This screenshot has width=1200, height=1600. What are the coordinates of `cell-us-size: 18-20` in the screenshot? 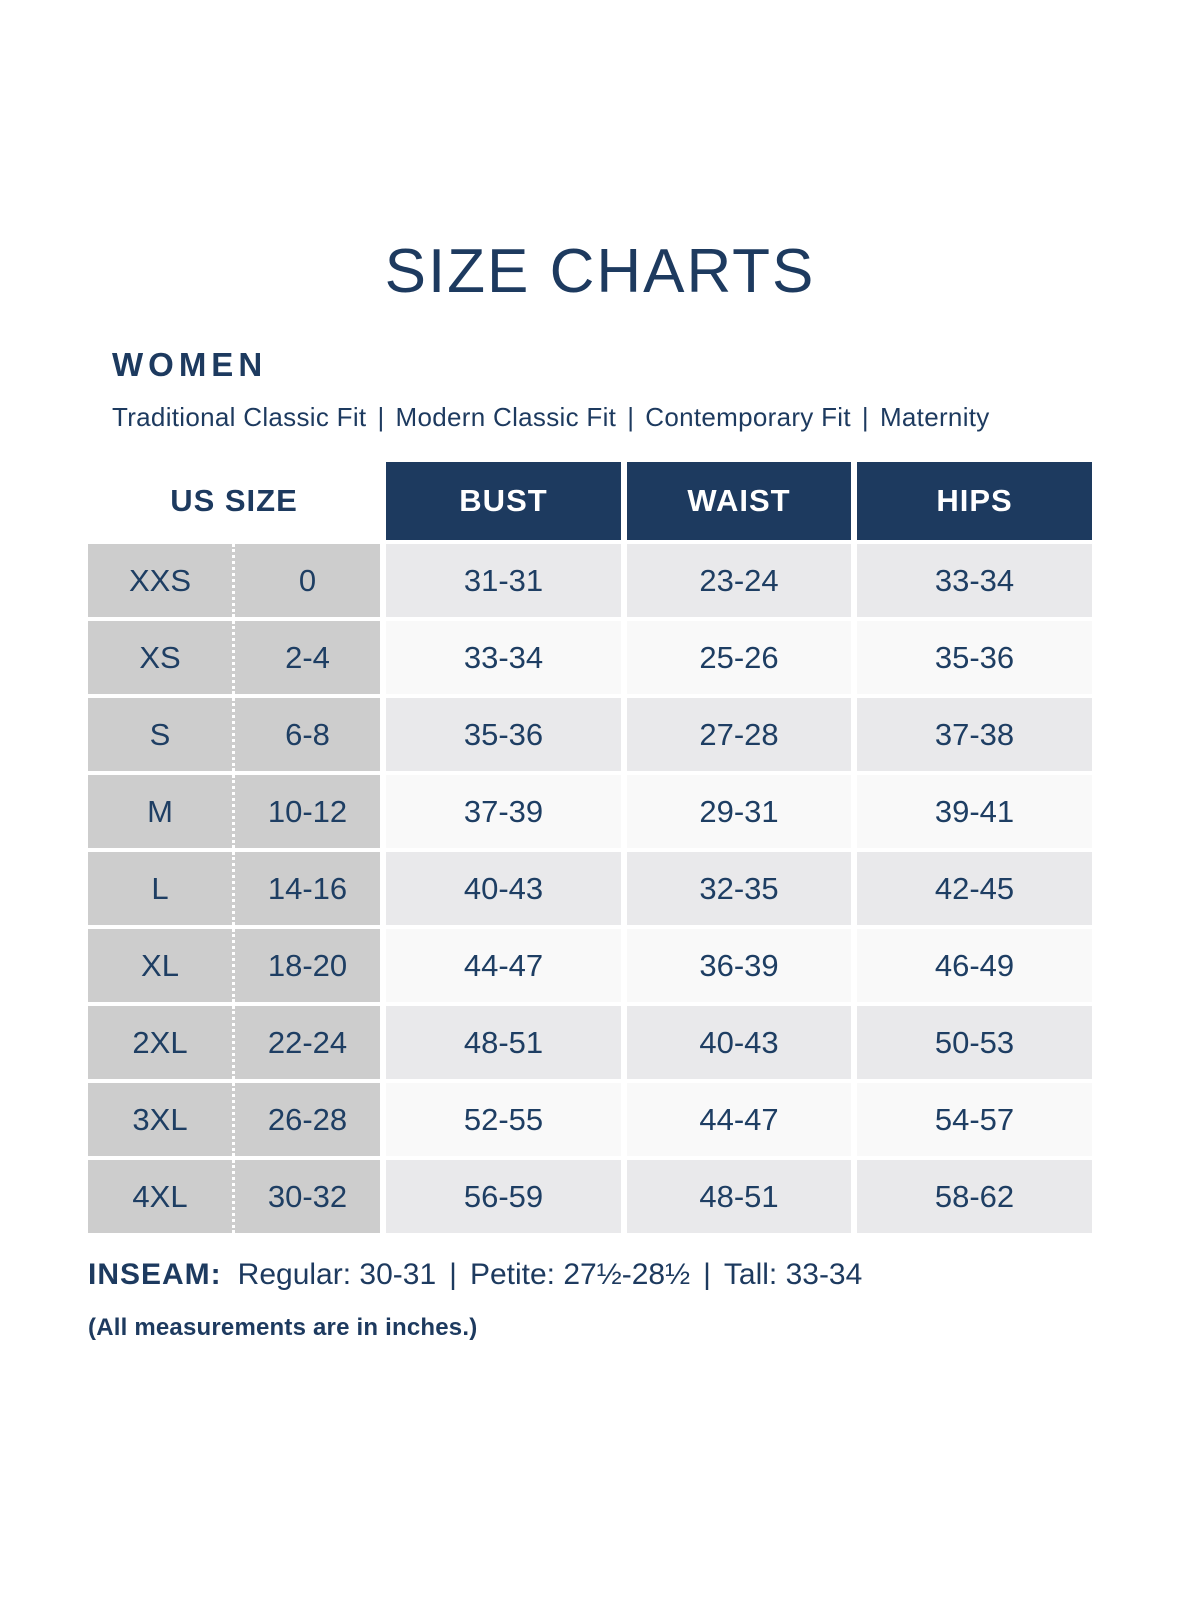 It's located at (310, 965).